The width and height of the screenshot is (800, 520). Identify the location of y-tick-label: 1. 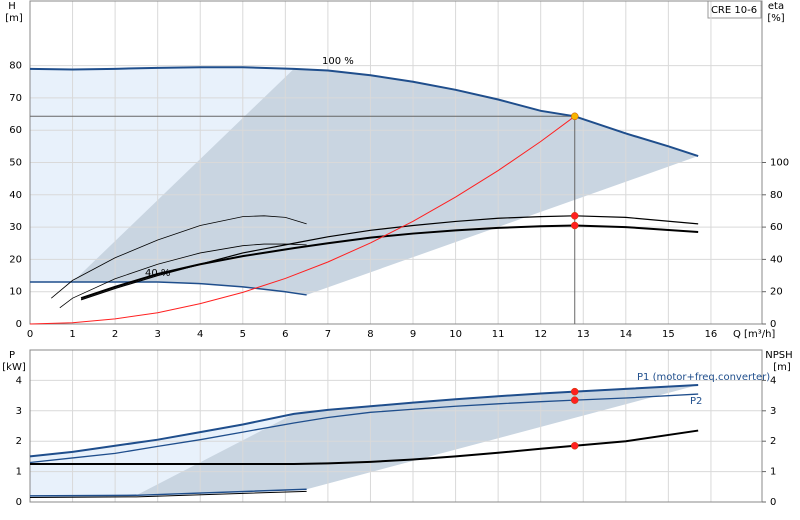
(19, 472).